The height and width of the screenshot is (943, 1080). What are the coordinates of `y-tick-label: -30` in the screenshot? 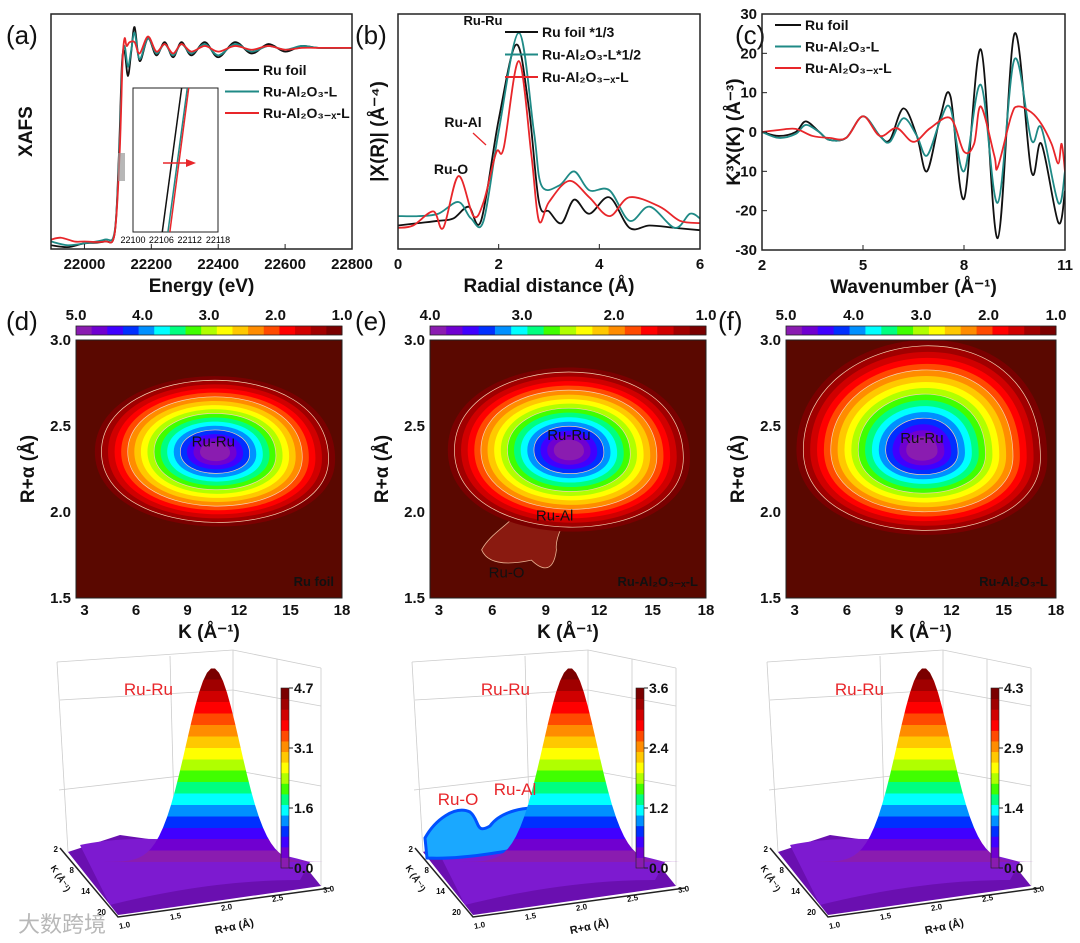 It's located at (746, 250).